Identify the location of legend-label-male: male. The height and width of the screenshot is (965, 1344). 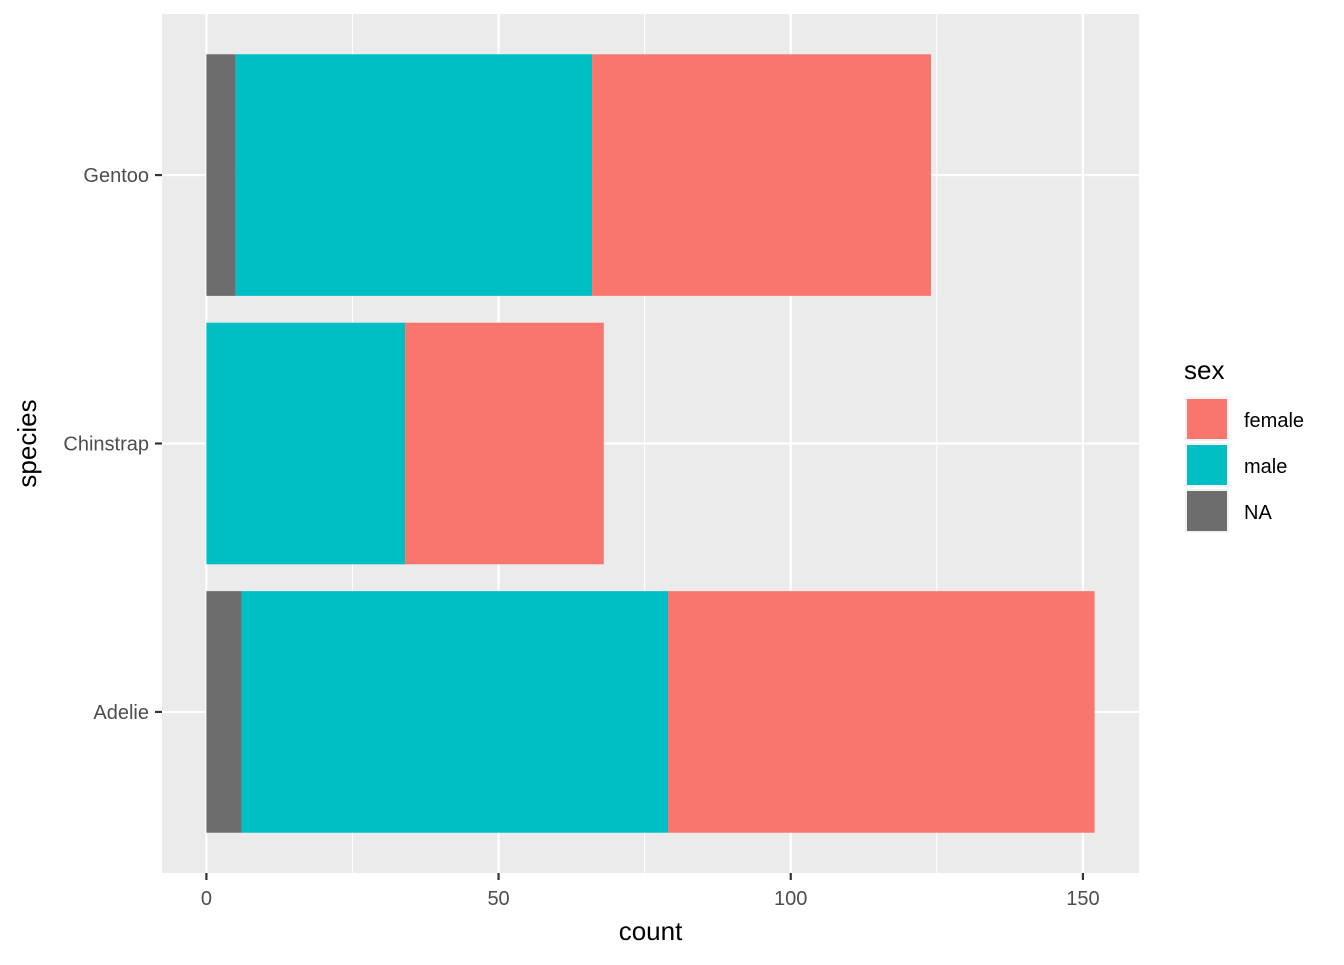
(1265, 467).